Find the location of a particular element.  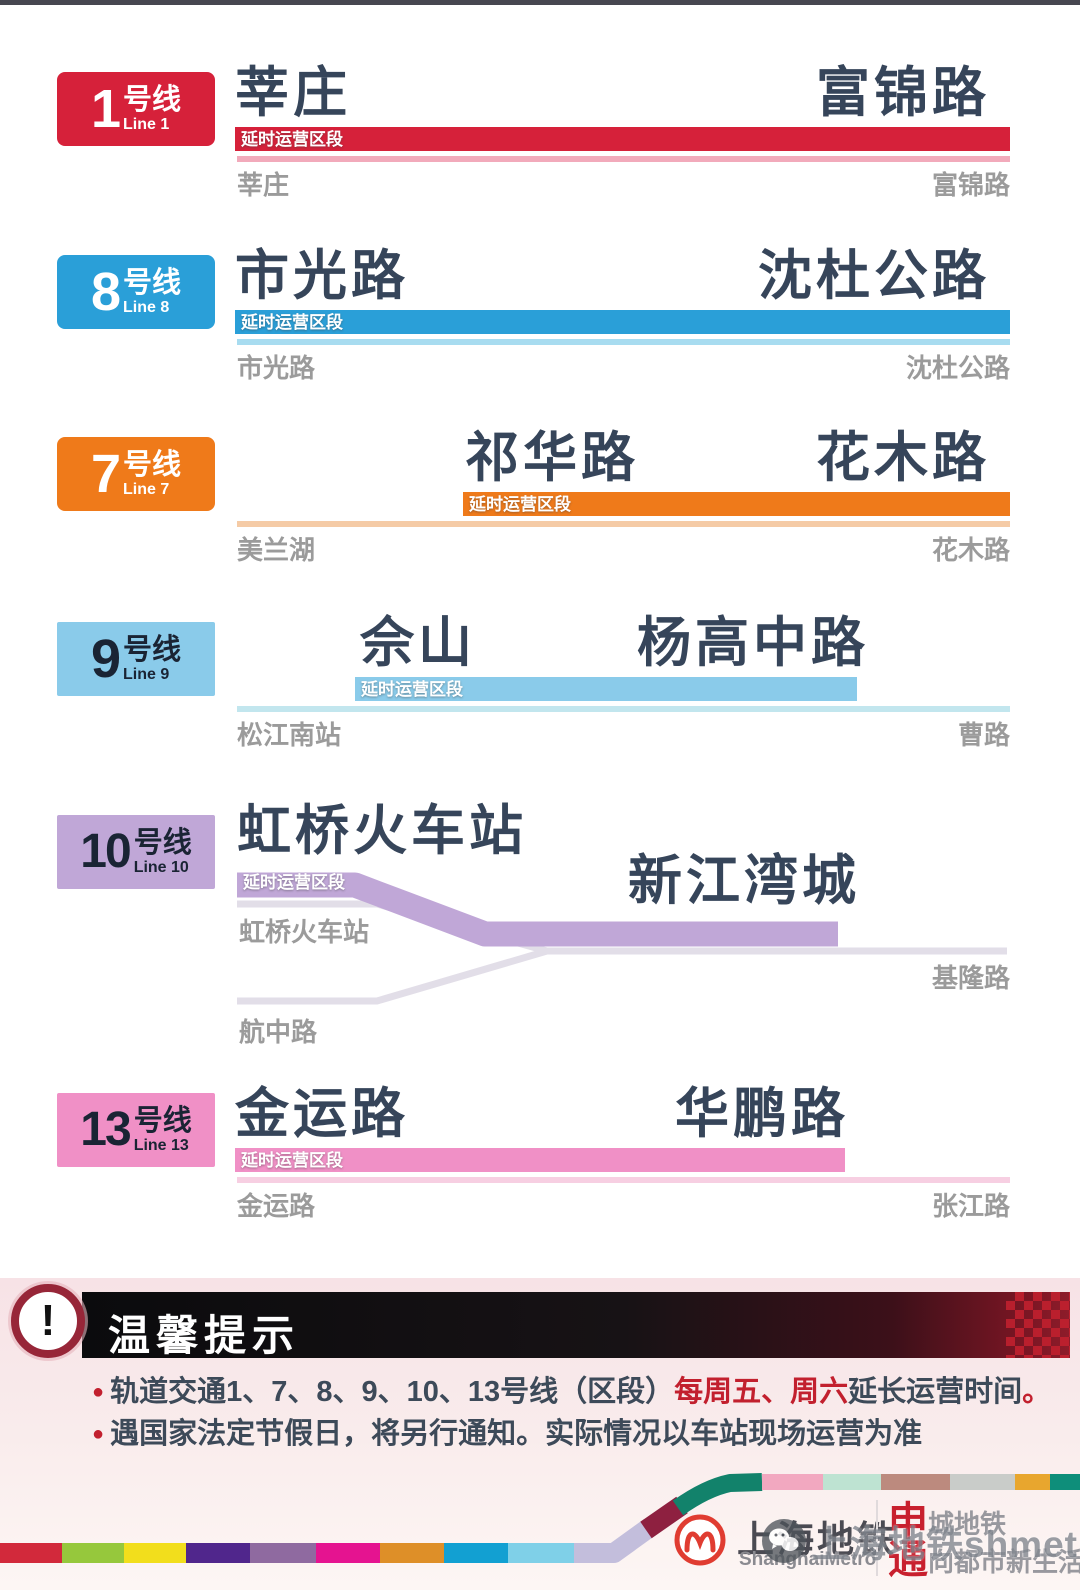

notice-bullet2-text: 遇国家法定节假日，将另行通知。实际情况以车站现场运营为准 is located at coordinates (516, 1434).